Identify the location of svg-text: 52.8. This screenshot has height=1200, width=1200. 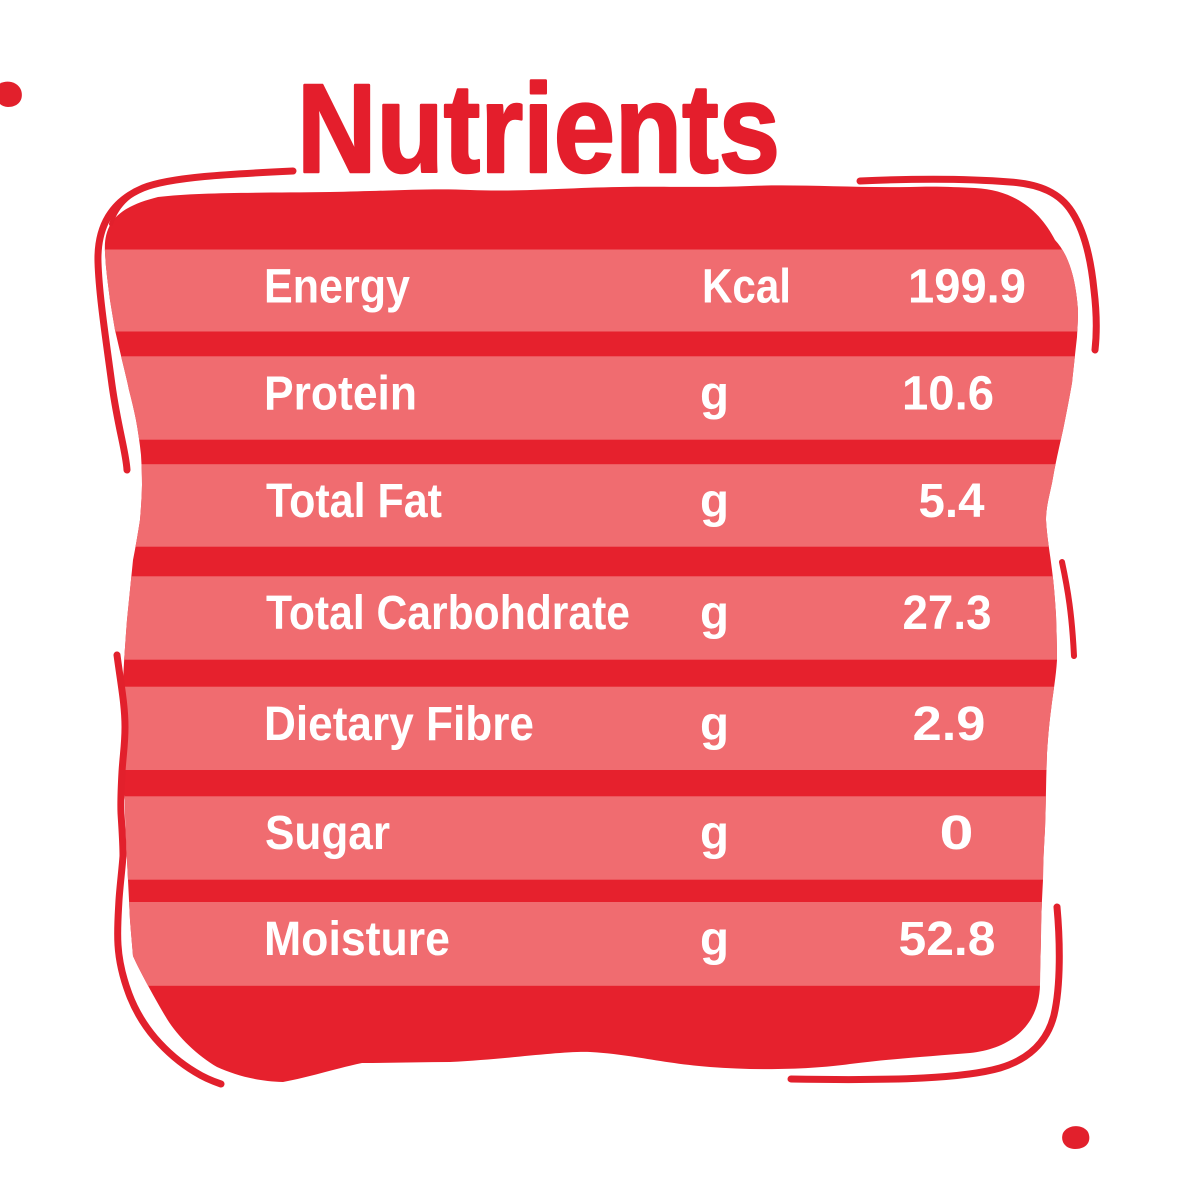
(947, 939).